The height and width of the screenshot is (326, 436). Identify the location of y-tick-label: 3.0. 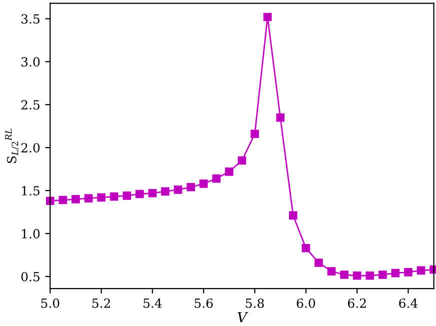
(30, 62).